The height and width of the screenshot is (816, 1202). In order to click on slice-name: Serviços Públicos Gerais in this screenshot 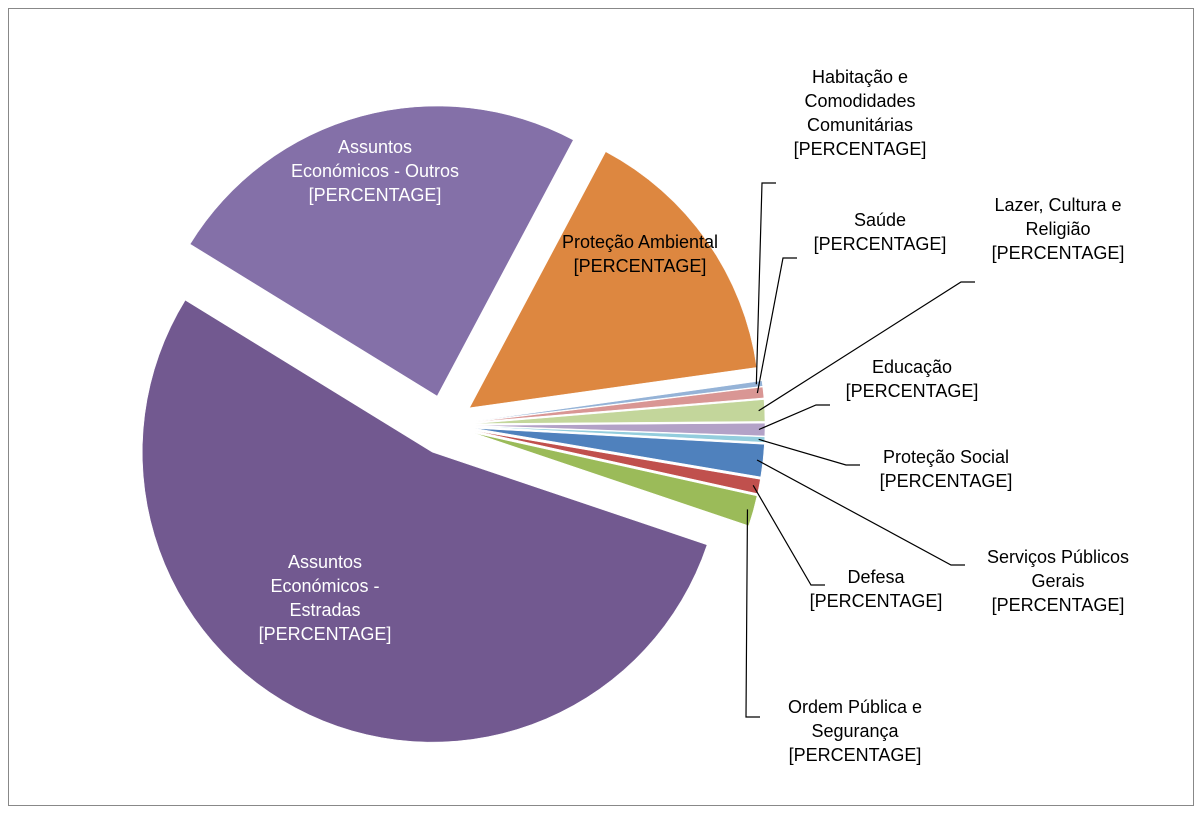, I will do `click(1058, 569)`.